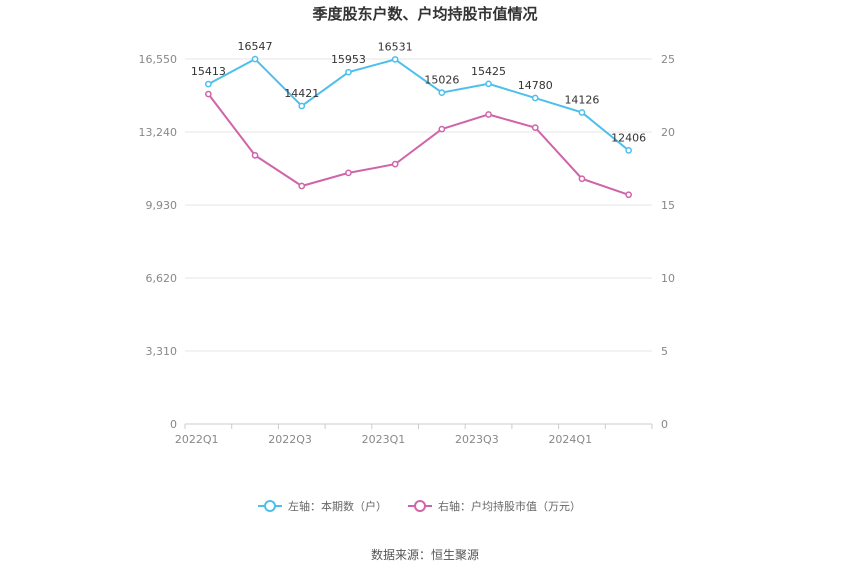  What do you see at coordinates (668, 59) in the screenshot?
I see `right-tick-label: 25` at bounding box center [668, 59].